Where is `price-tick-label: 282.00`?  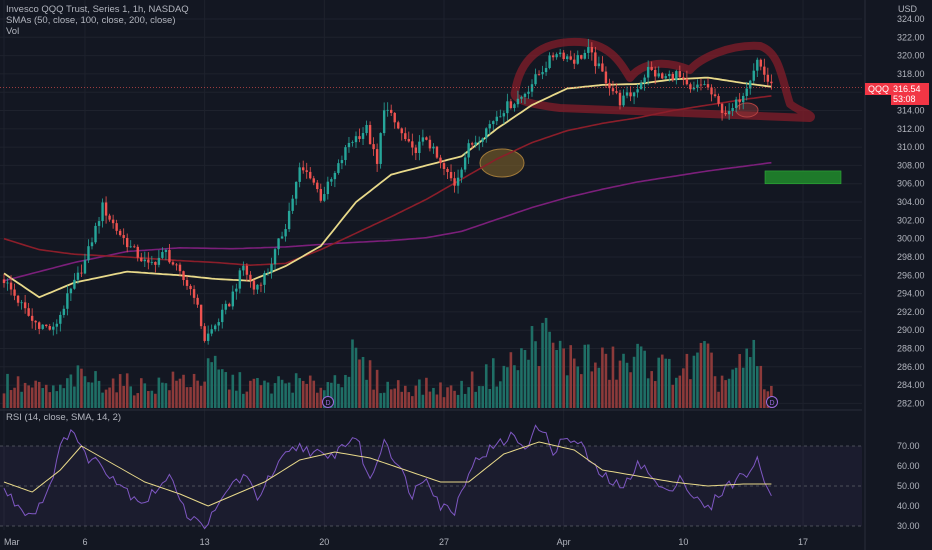 price-tick-label: 282.00 is located at coordinates (911, 403).